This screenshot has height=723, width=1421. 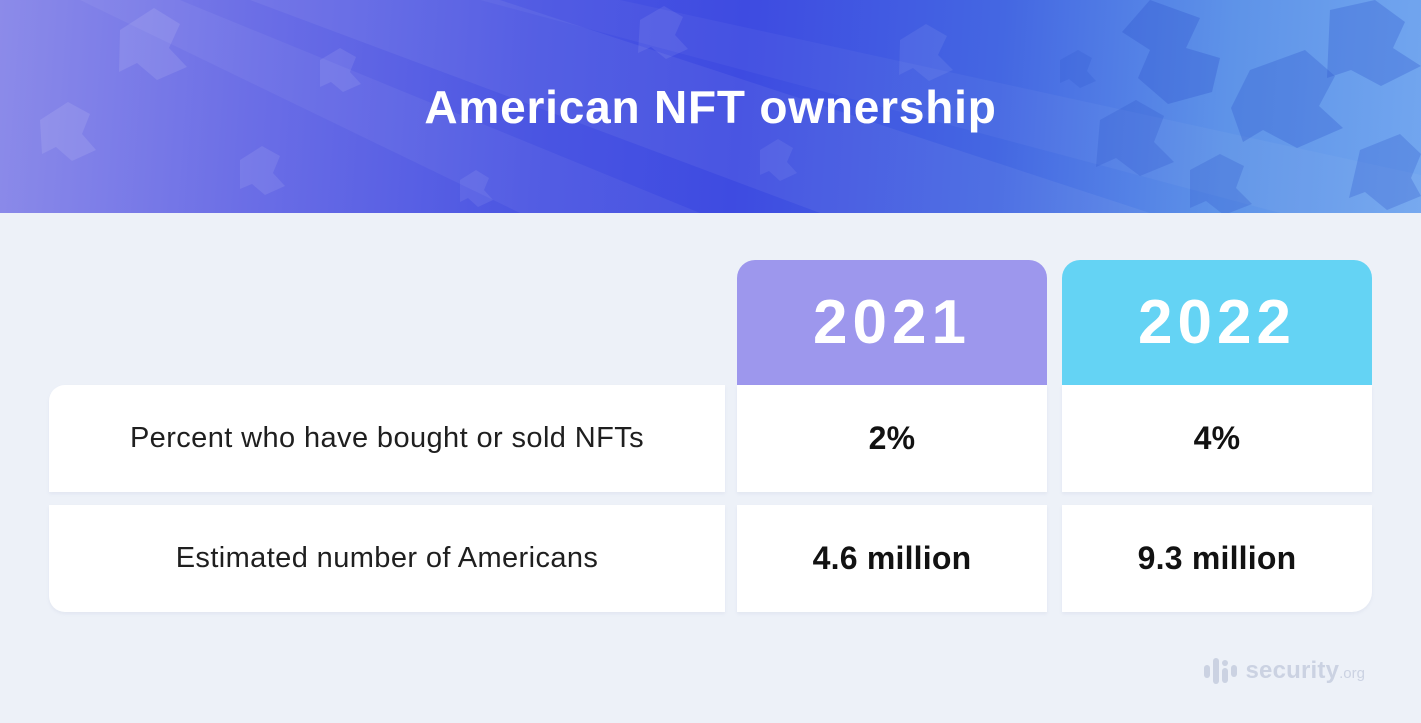 I want to click on securityorg-logo: security .org, so click(x=1284, y=671).